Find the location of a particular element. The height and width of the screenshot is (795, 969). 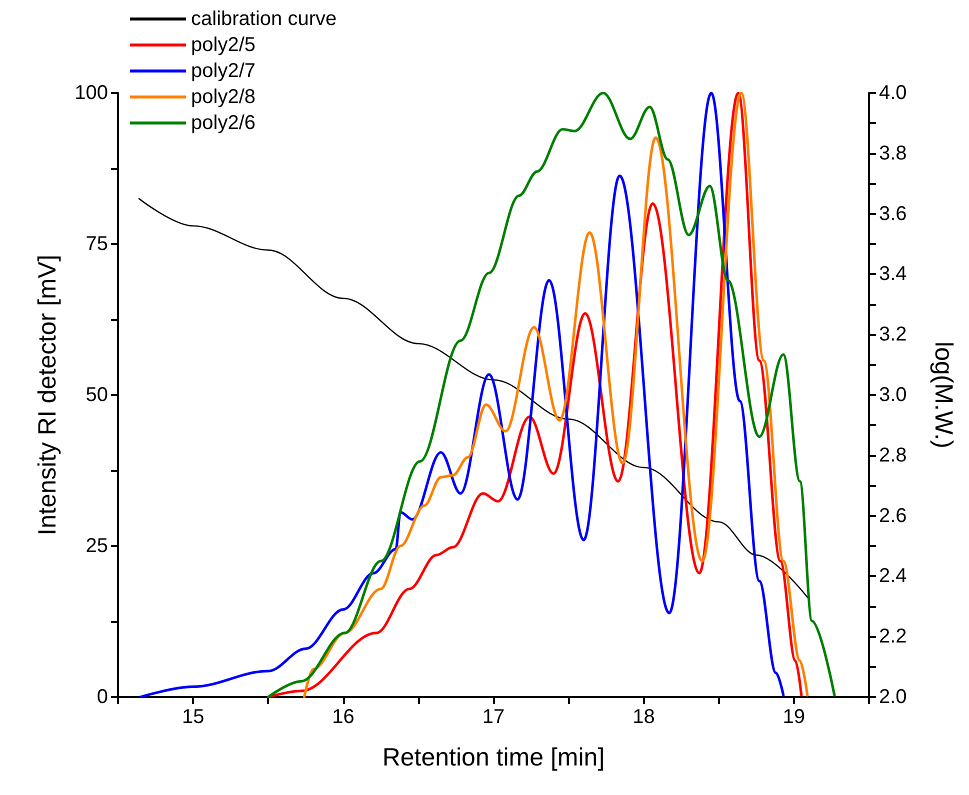

y2-tick-label: 3.2 is located at coordinates (893, 335).